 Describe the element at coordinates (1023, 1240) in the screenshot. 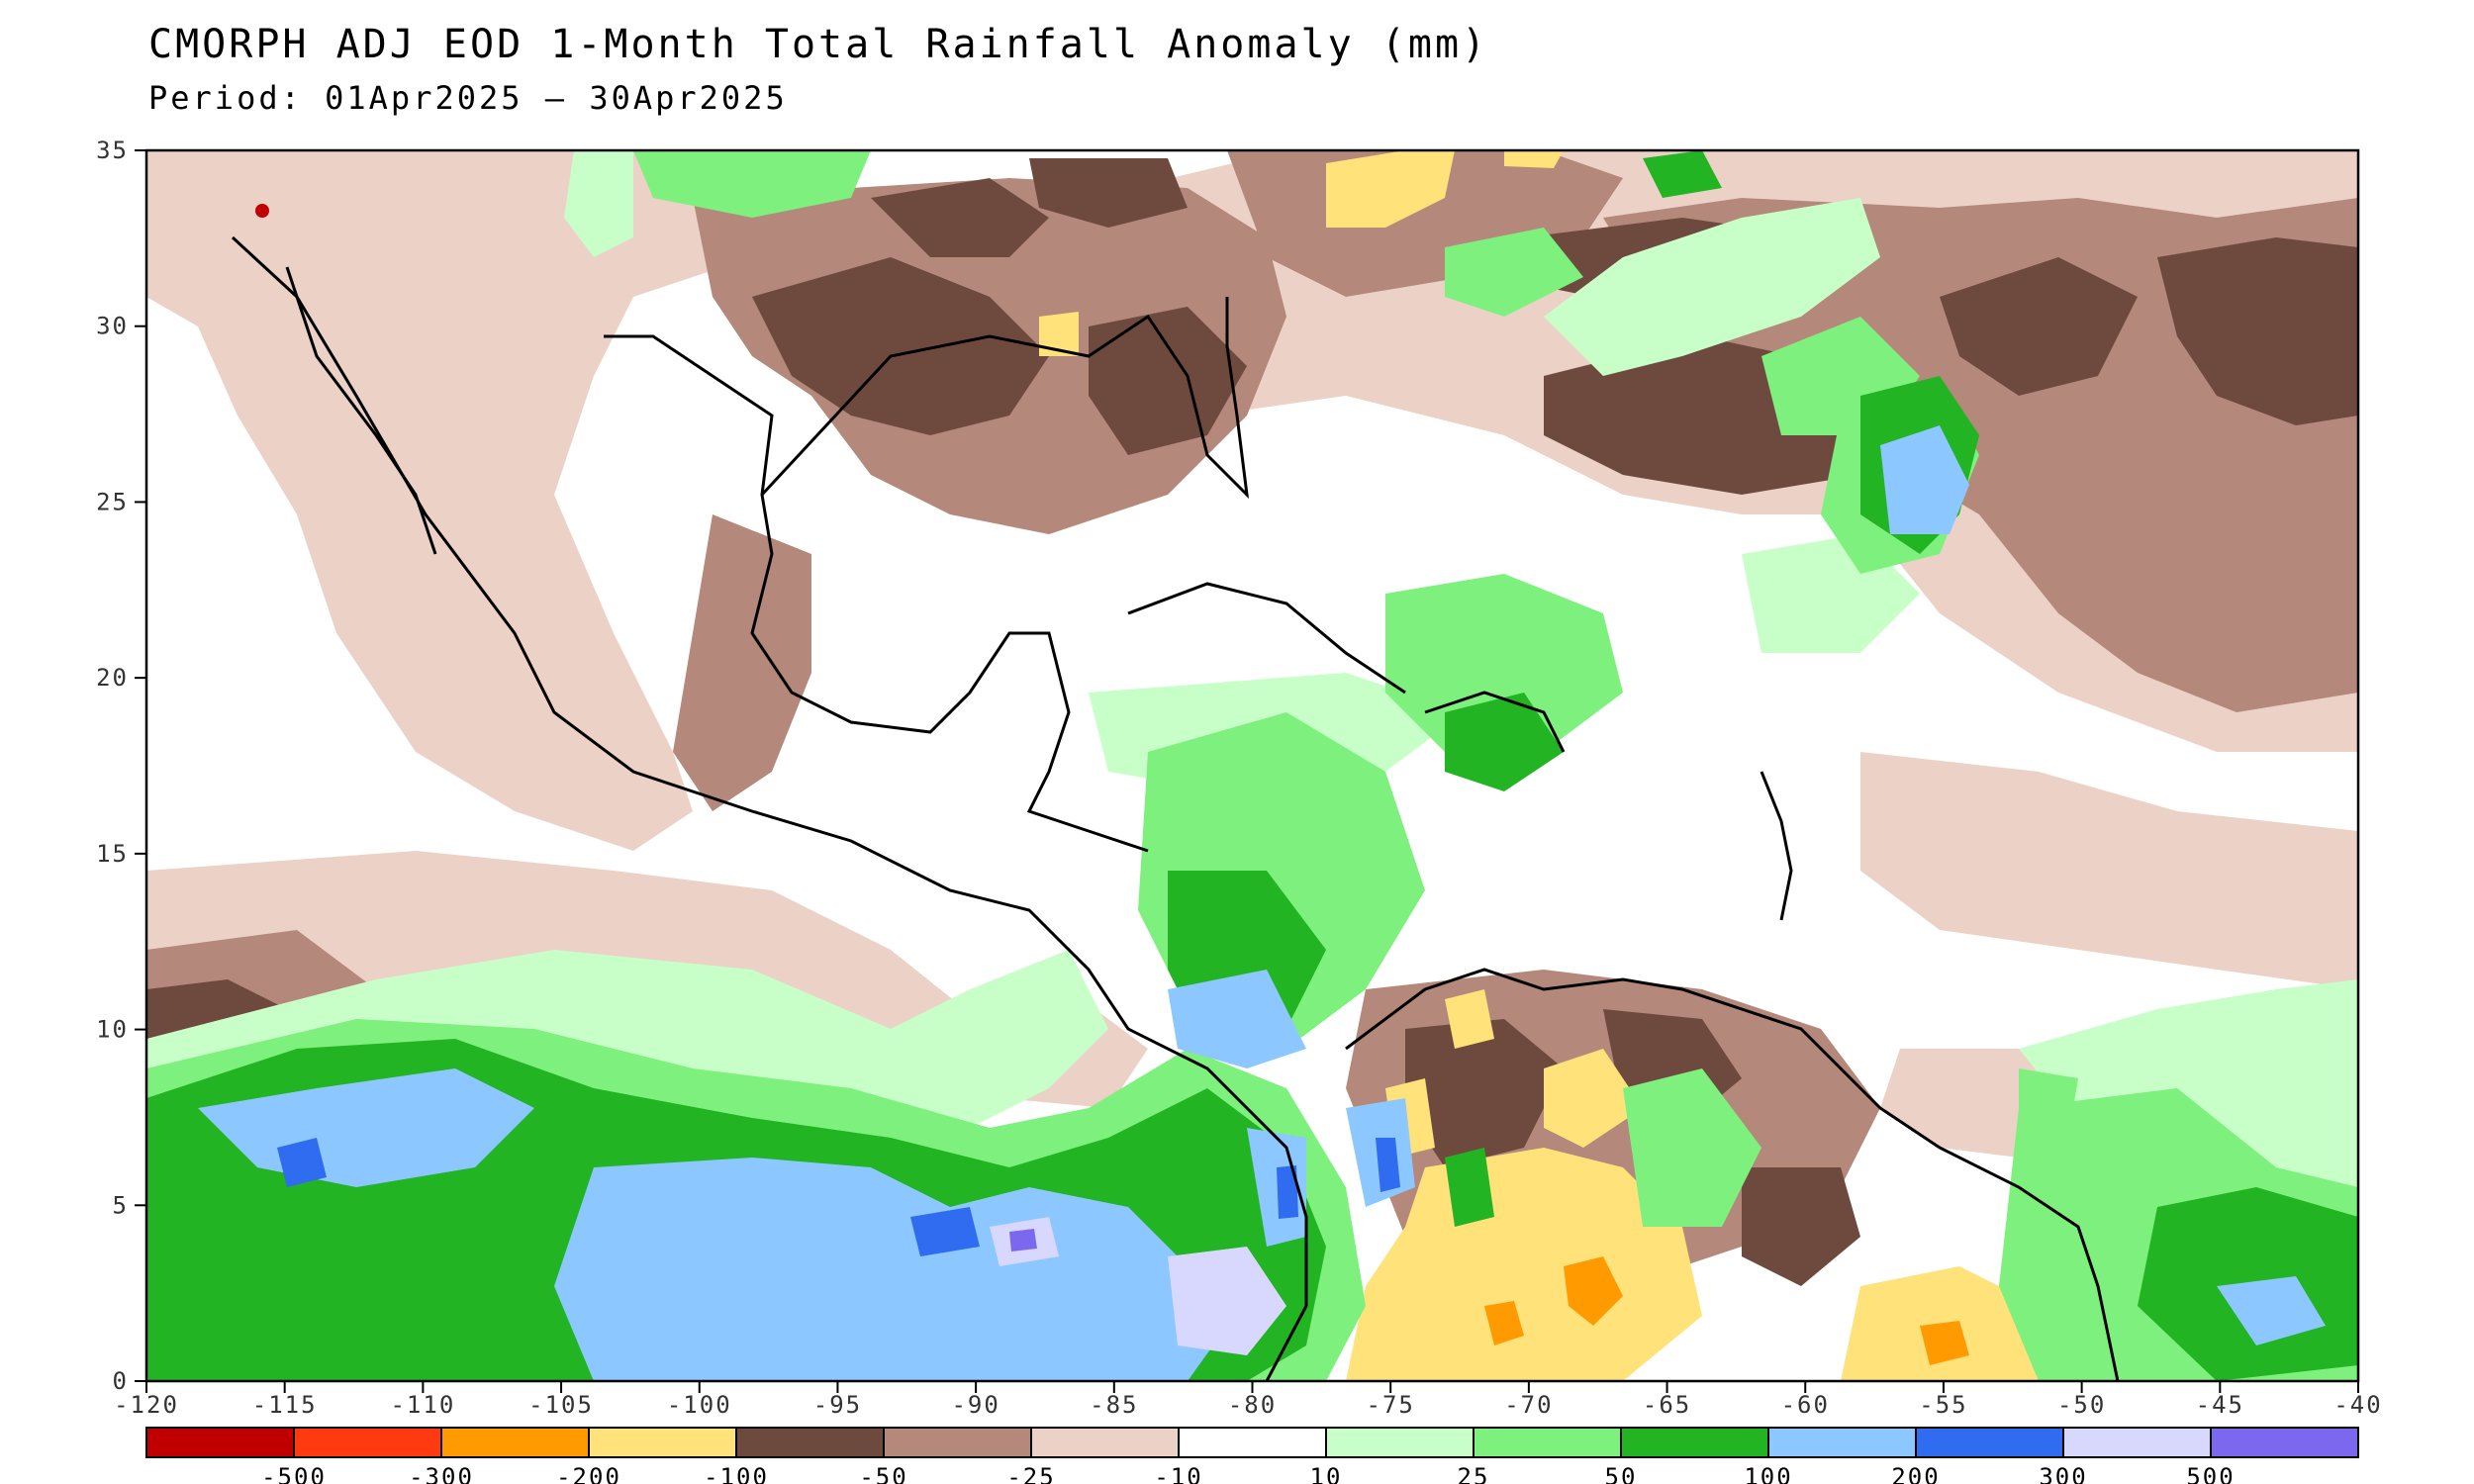

I see `anomaly-band-plus500` at that location.